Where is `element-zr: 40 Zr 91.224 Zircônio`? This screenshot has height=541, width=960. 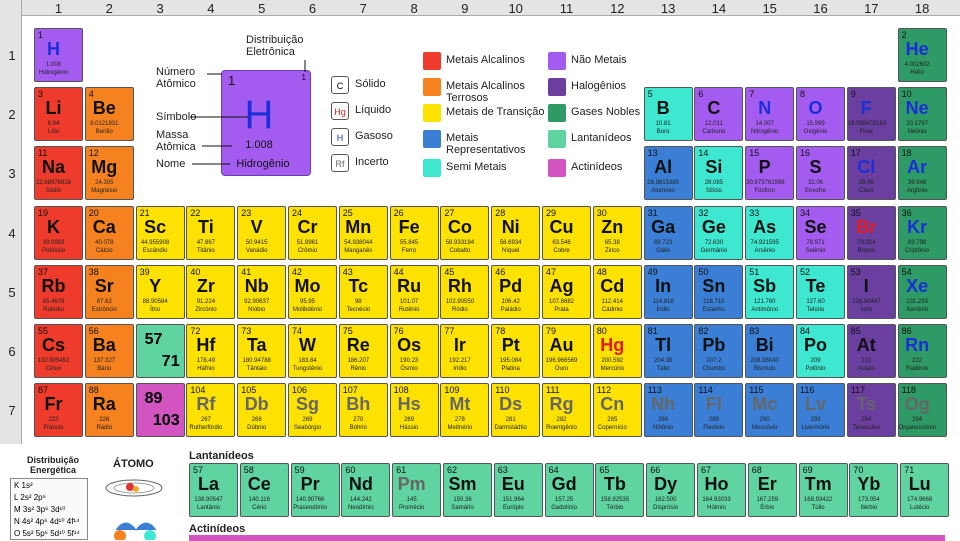 element-zr: 40 Zr 91.224 Zircônio is located at coordinates (211, 291).